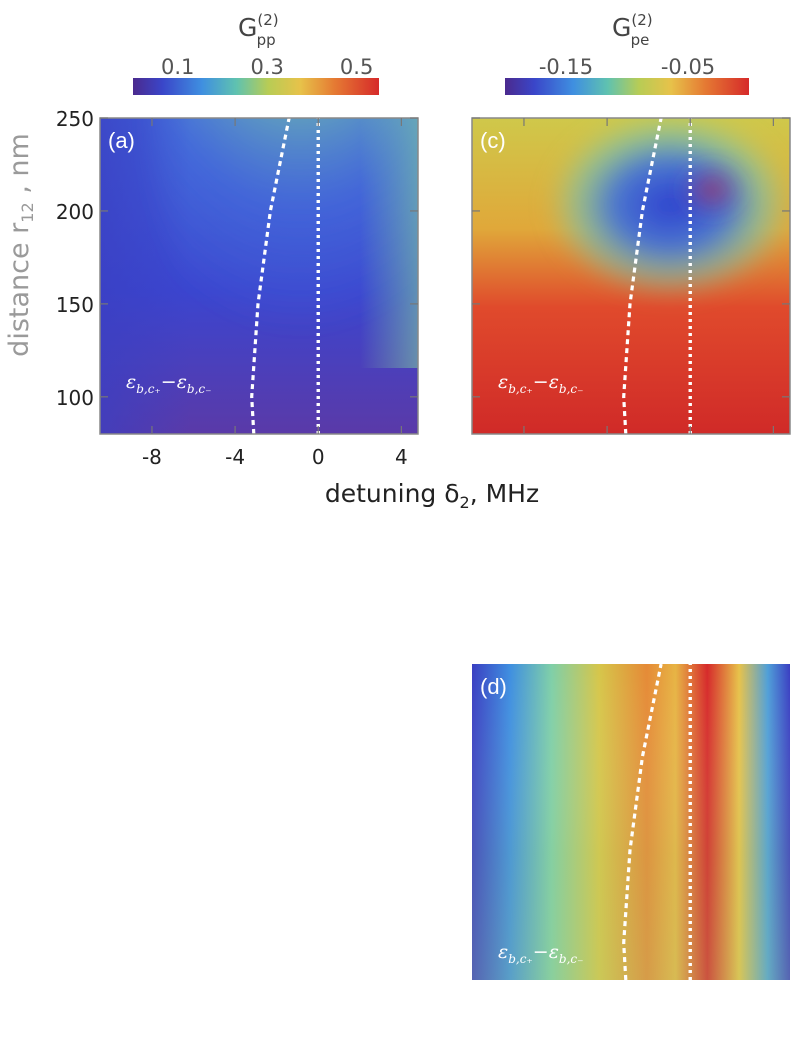 The width and height of the screenshot is (810, 1062). I want to click on panel-d-heatmap, so click(631, 822).